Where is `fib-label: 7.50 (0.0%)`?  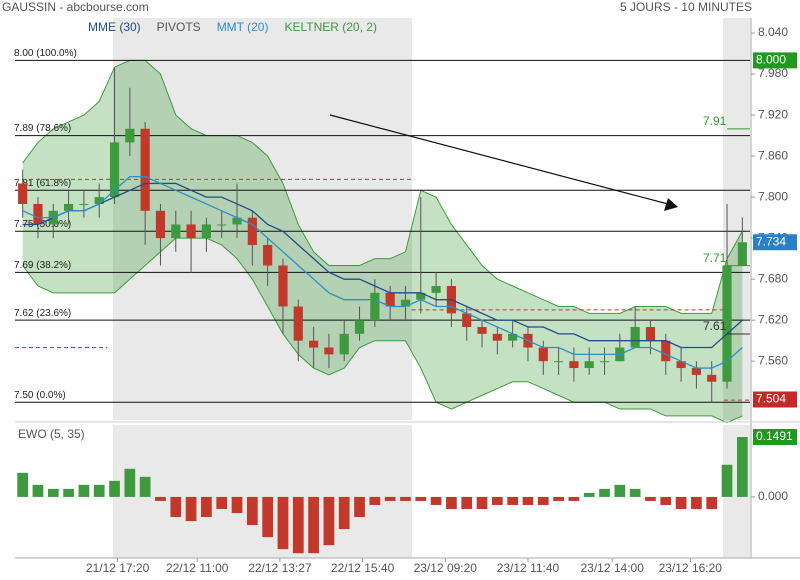
fib-label: 7.50 (0.0%) is located at coordinates (40, 395).